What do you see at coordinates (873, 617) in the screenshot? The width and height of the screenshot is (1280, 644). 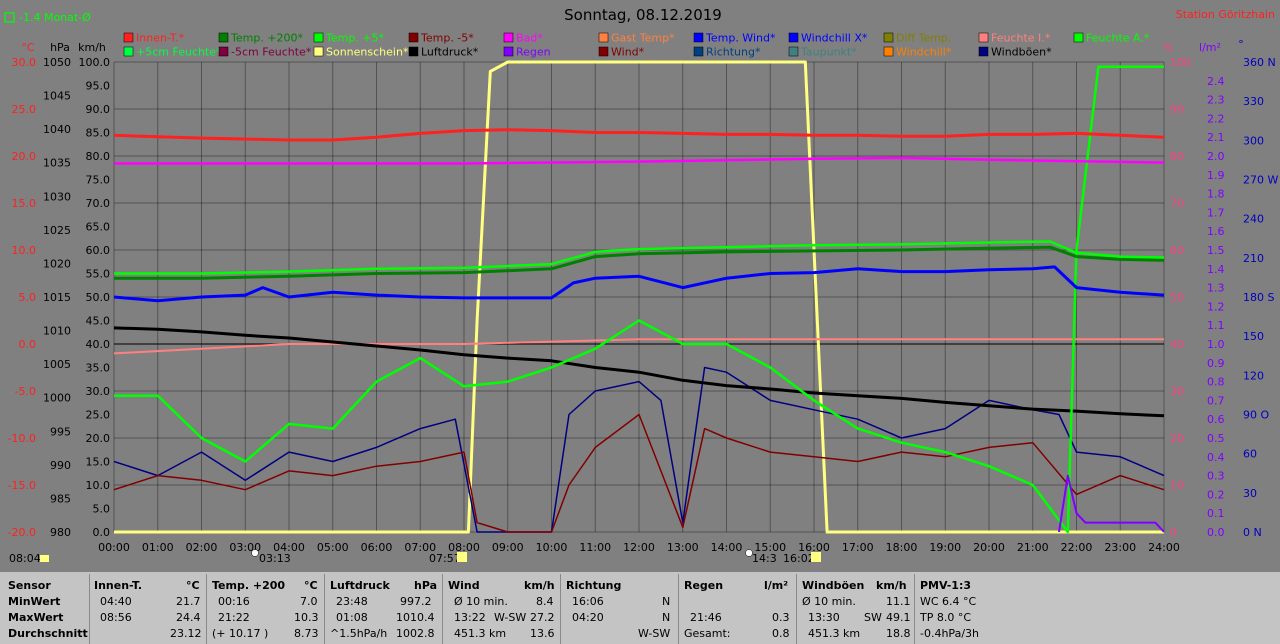 I see `boeen-max-dir: SW` at bounding box center [873, 617].